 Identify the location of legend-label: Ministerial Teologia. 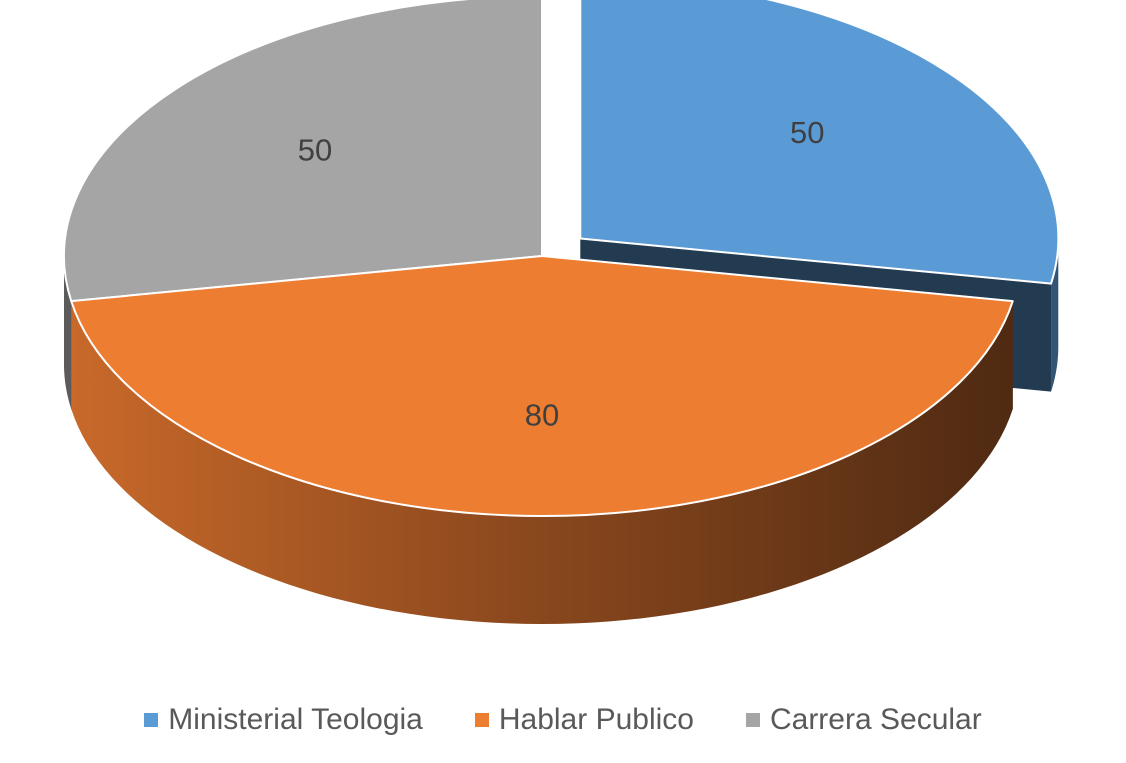
(295, 719).